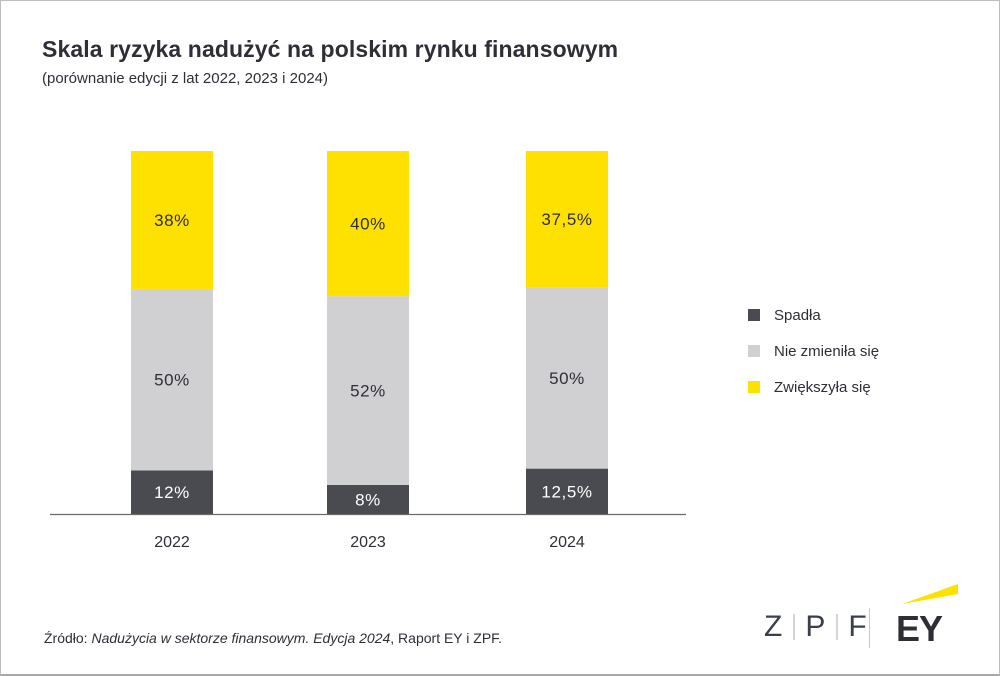 Image resolution: width=1000 pixels, height=676 pixels. I want to click on data-label-2023-spadła: 8%, so click(368, 499).